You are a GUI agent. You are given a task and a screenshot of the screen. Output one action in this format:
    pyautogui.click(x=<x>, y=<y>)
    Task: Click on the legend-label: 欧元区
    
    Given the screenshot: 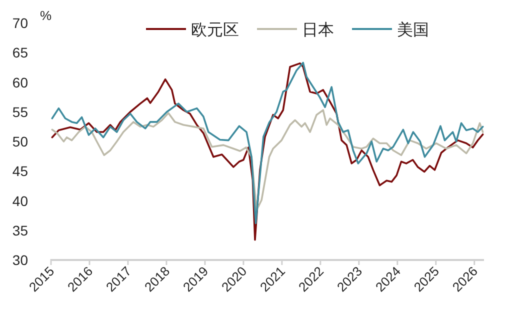 What is the action you would take?
    pyautogui.click(x=215, y=30)
    